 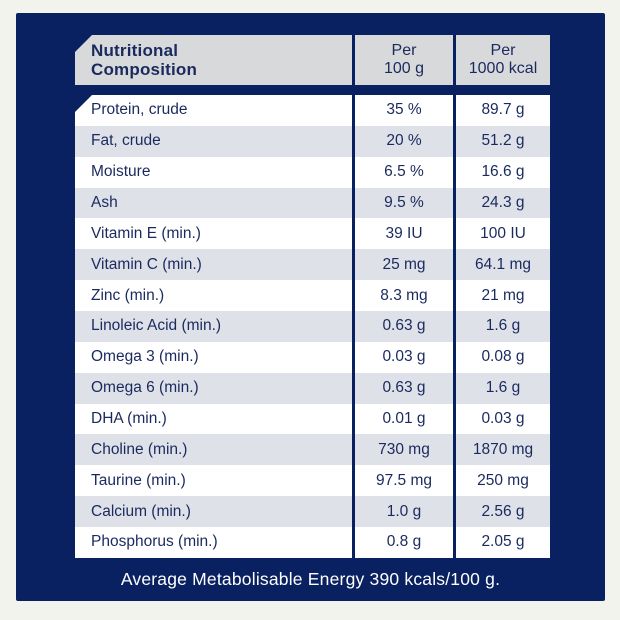 What do you see at coordinates (312, 388) in the screenshot?
I see `table-row: Omega 6 (min.) 0.63 g 1.6 g` at bounding box center [312, 388].